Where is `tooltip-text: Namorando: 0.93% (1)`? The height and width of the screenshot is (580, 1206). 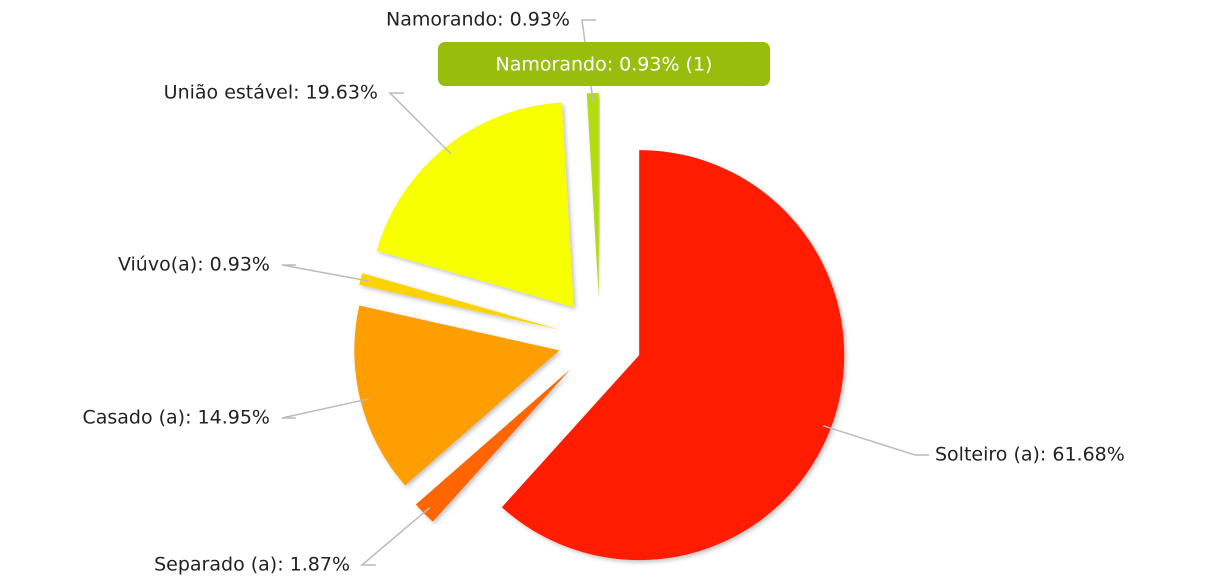
tooltip-text: Namorando: 0.93% (1) is located at coordinates (604, 65).